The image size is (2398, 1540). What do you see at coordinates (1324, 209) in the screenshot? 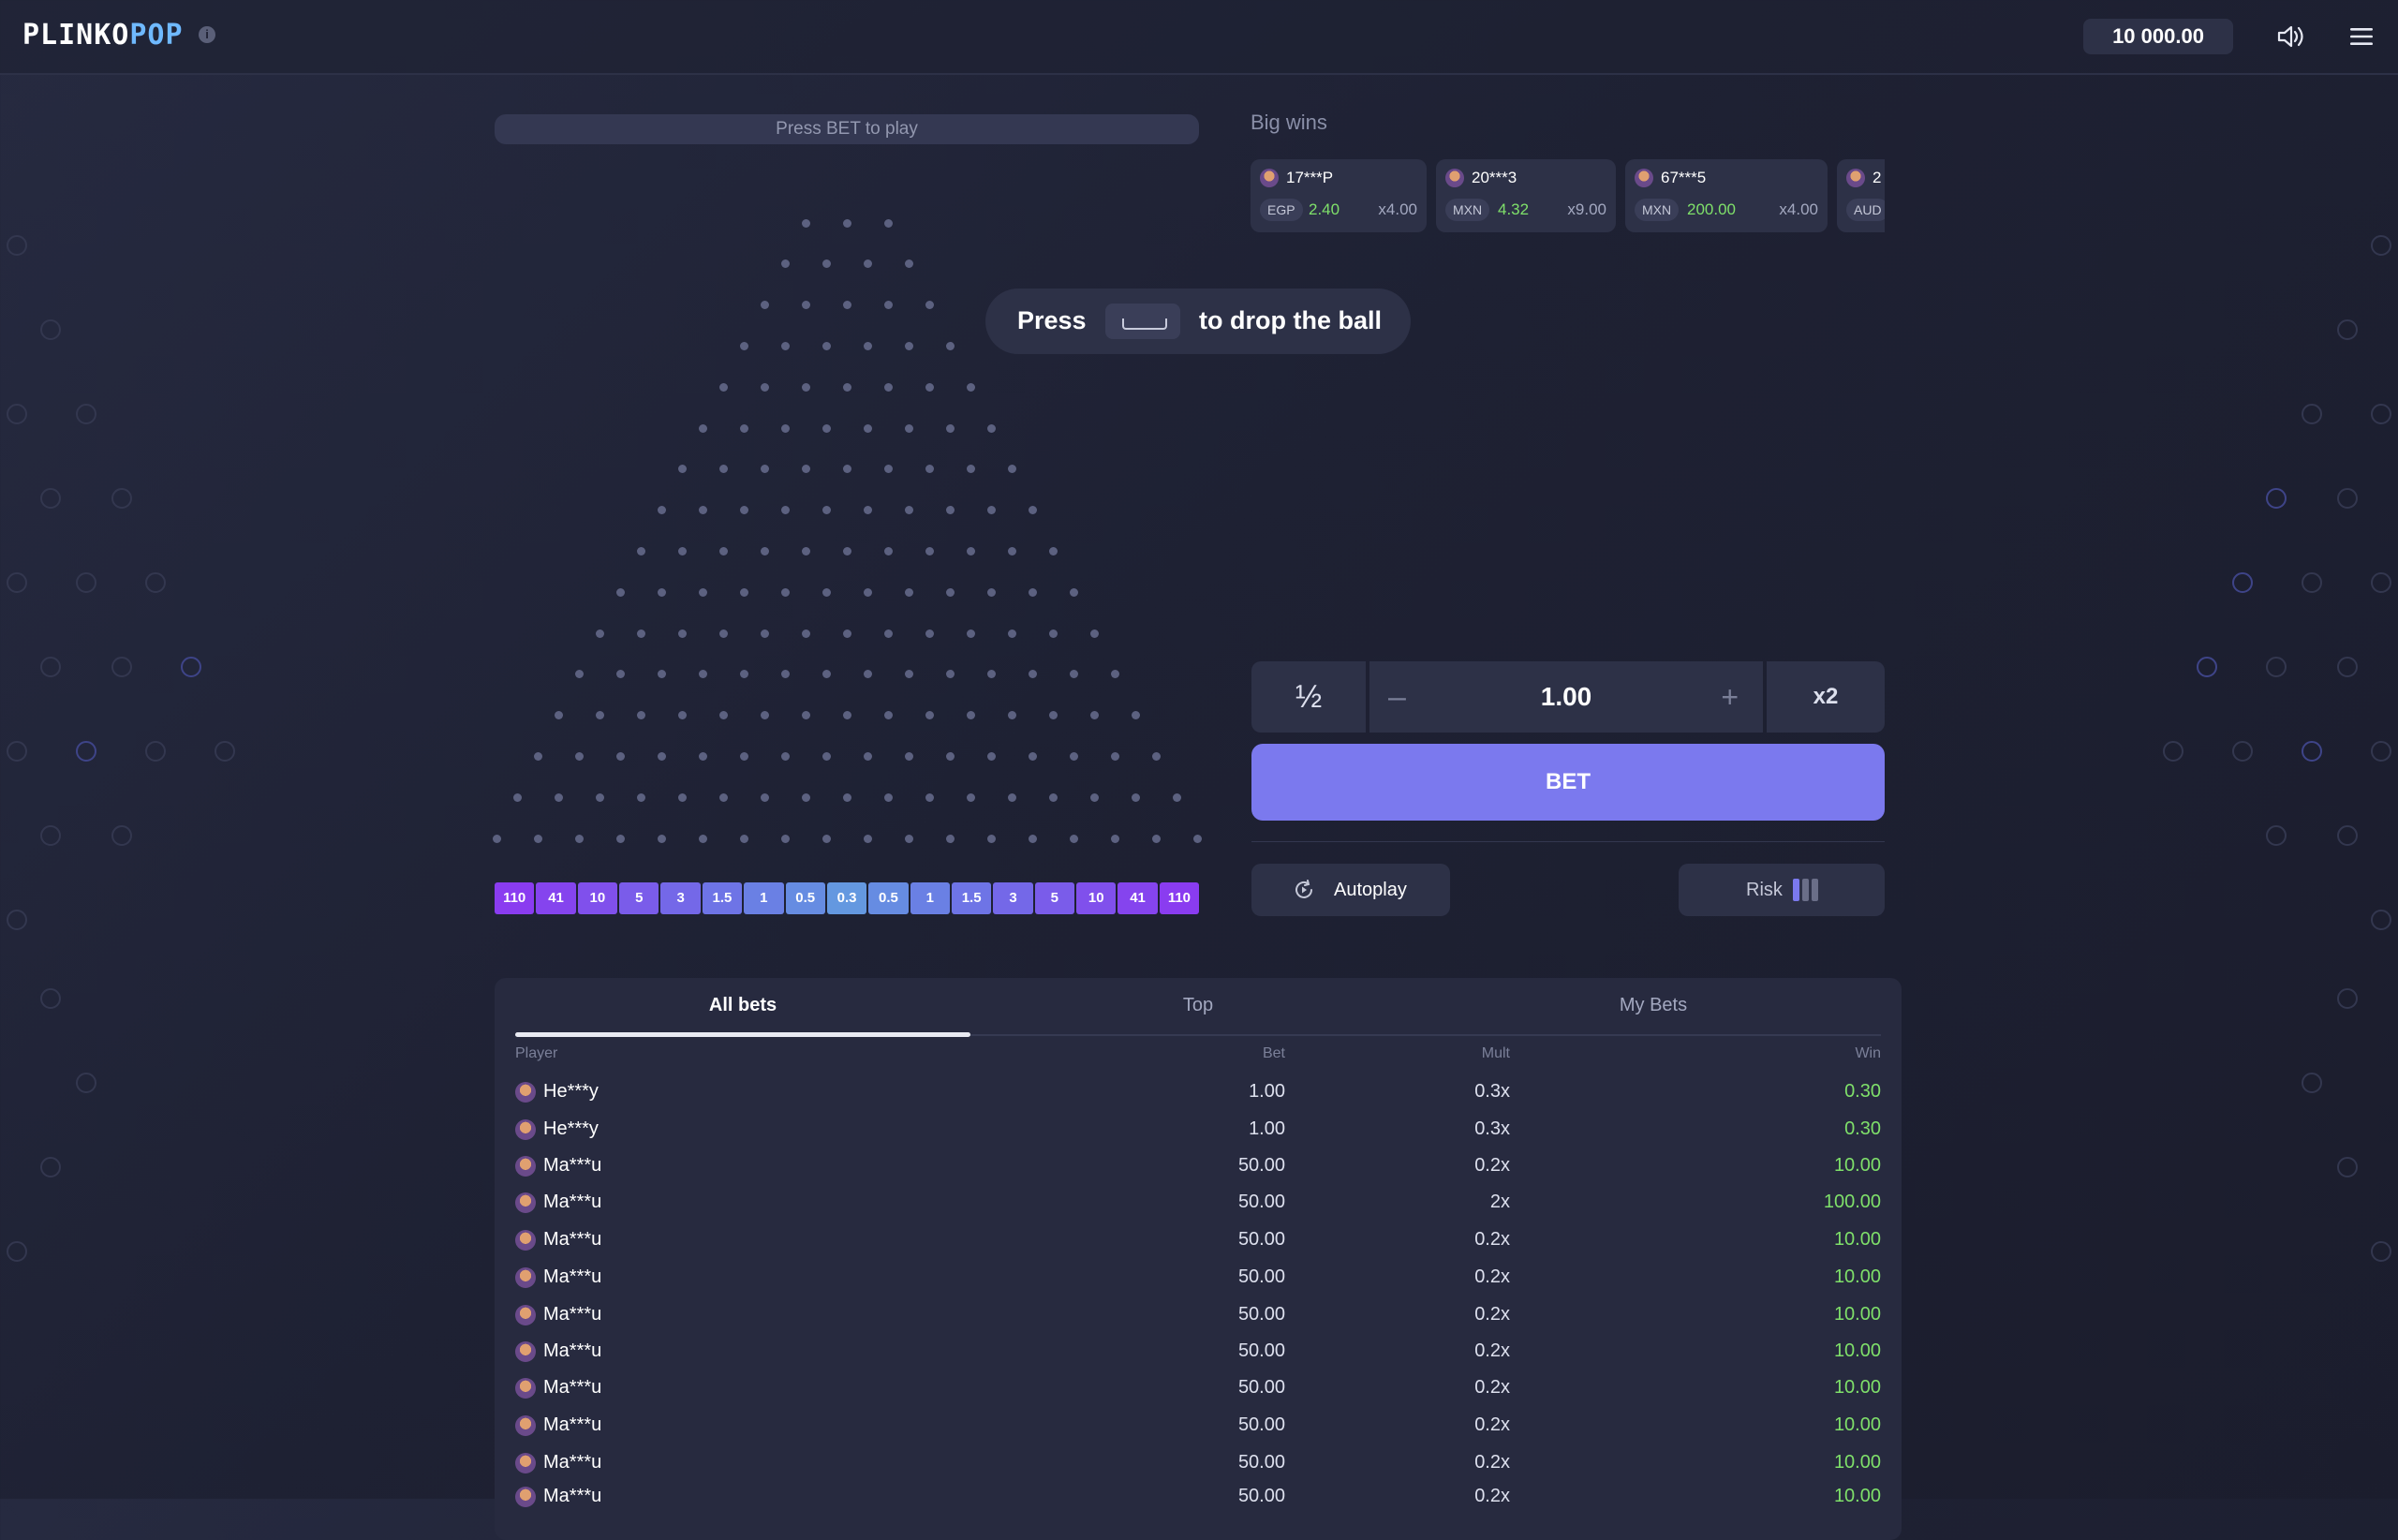
I see `big-win-amount: 2.40` at bounding box center [1324, 209].